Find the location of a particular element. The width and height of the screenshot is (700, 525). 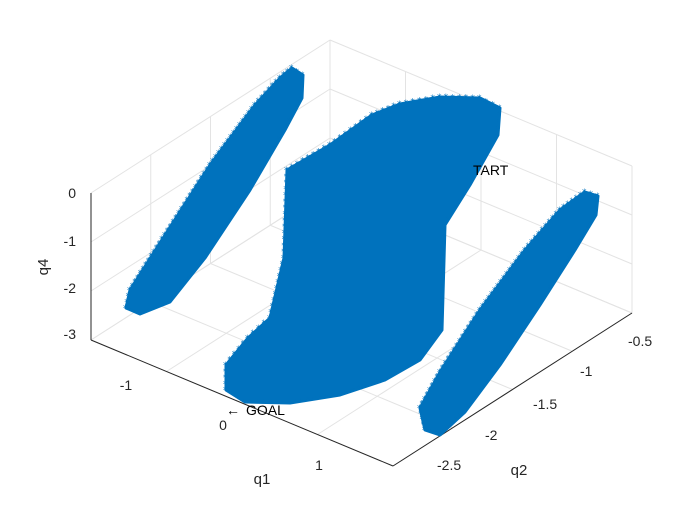

y-axis-line is located at coordinates (512, 389).